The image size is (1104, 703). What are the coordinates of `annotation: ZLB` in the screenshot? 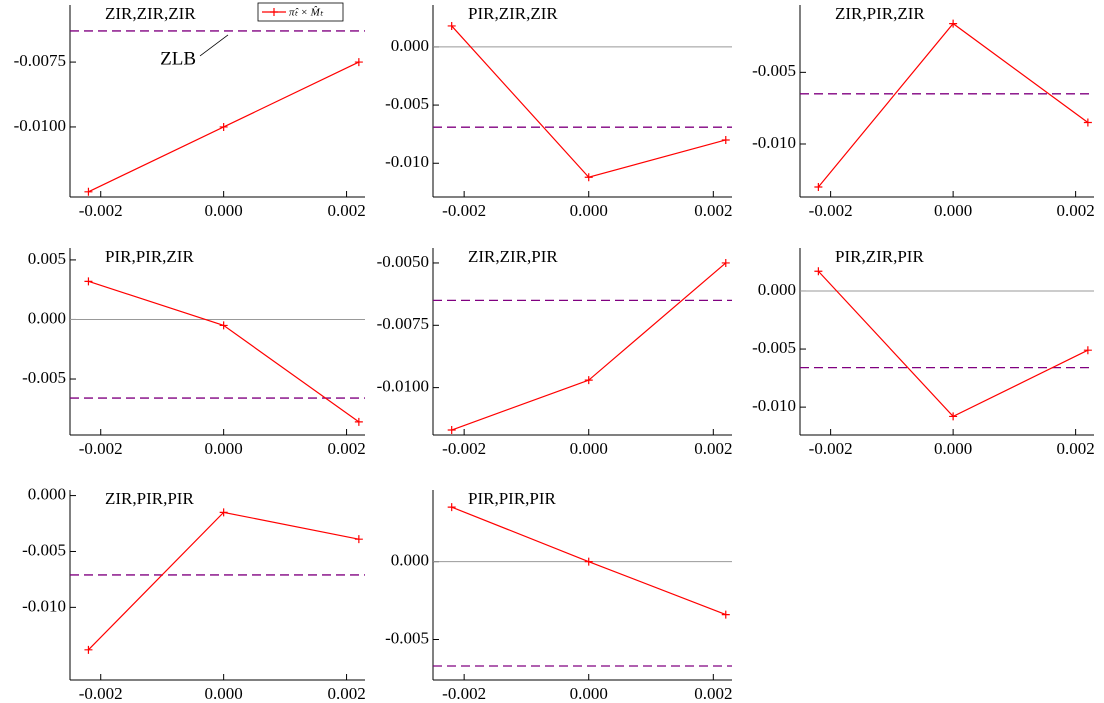 It's located at (178, 58).